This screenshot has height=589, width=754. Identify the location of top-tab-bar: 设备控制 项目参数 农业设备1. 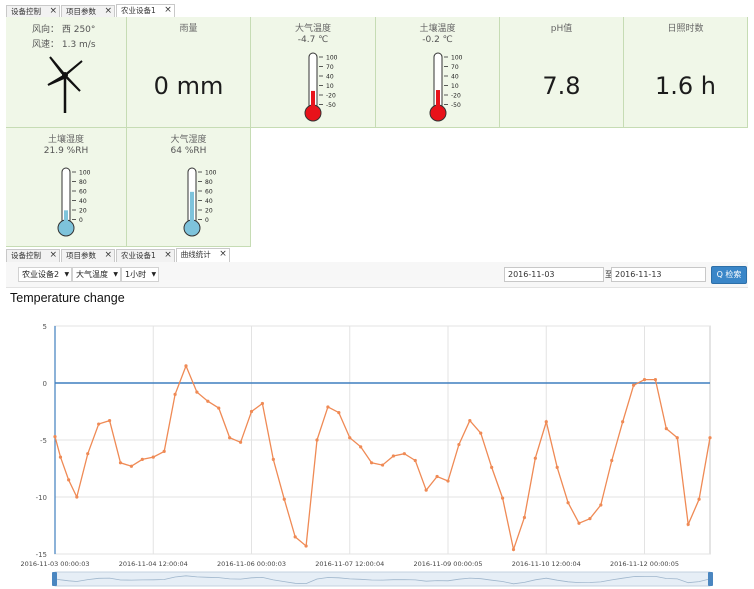
(91, 11).